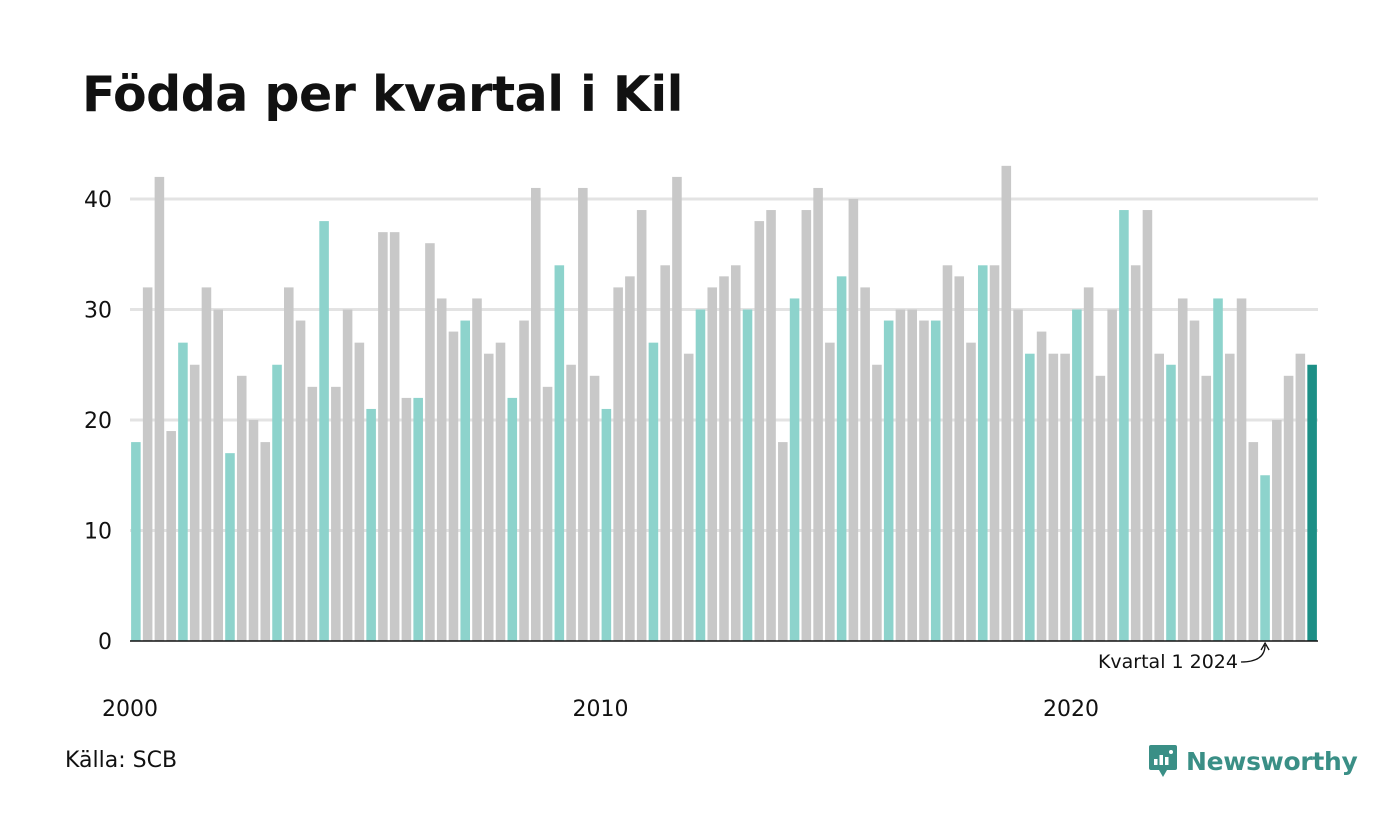  What do you see at coordinates (1163, 761) in the screenshot?
I see `newsworthy-icon` at bounding box center [1163, 761].